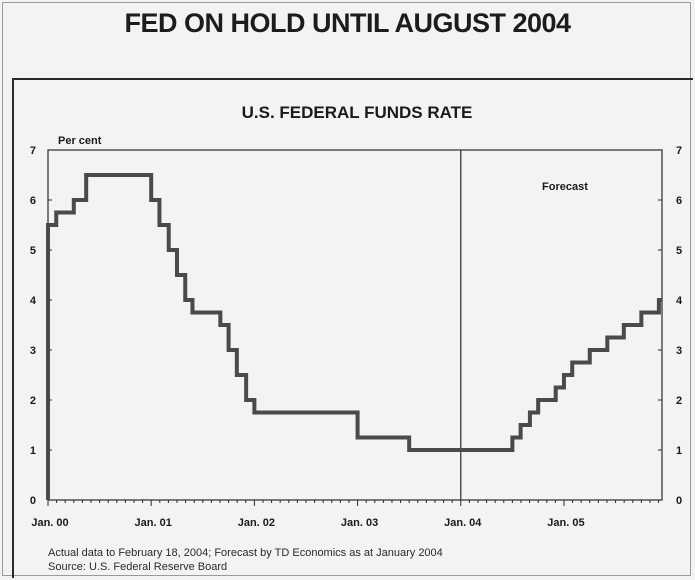 This screenshot has width=695, height=580. What do you see at coordinates (679, 301) in the screenshot?
I see `y-tick-label-right: 4` at bounding box center [679, 301].